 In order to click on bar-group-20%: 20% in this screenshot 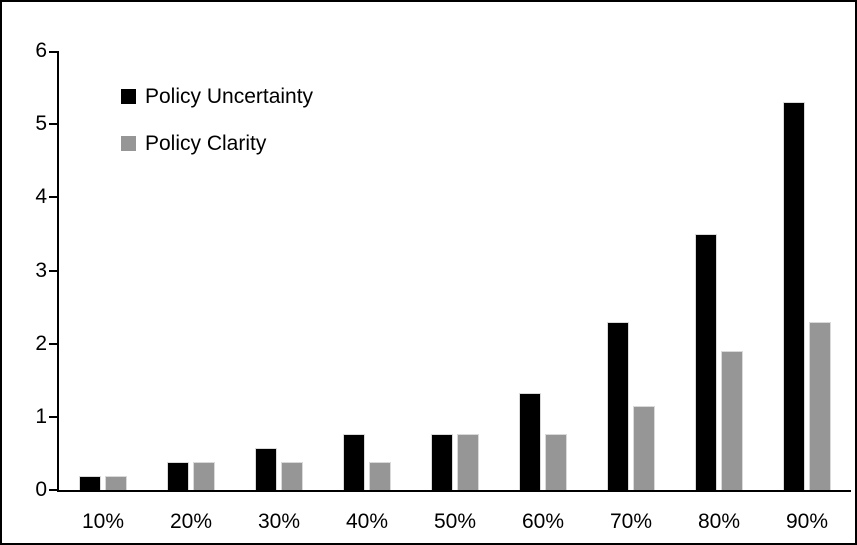, I will do `click(191, 292)`.